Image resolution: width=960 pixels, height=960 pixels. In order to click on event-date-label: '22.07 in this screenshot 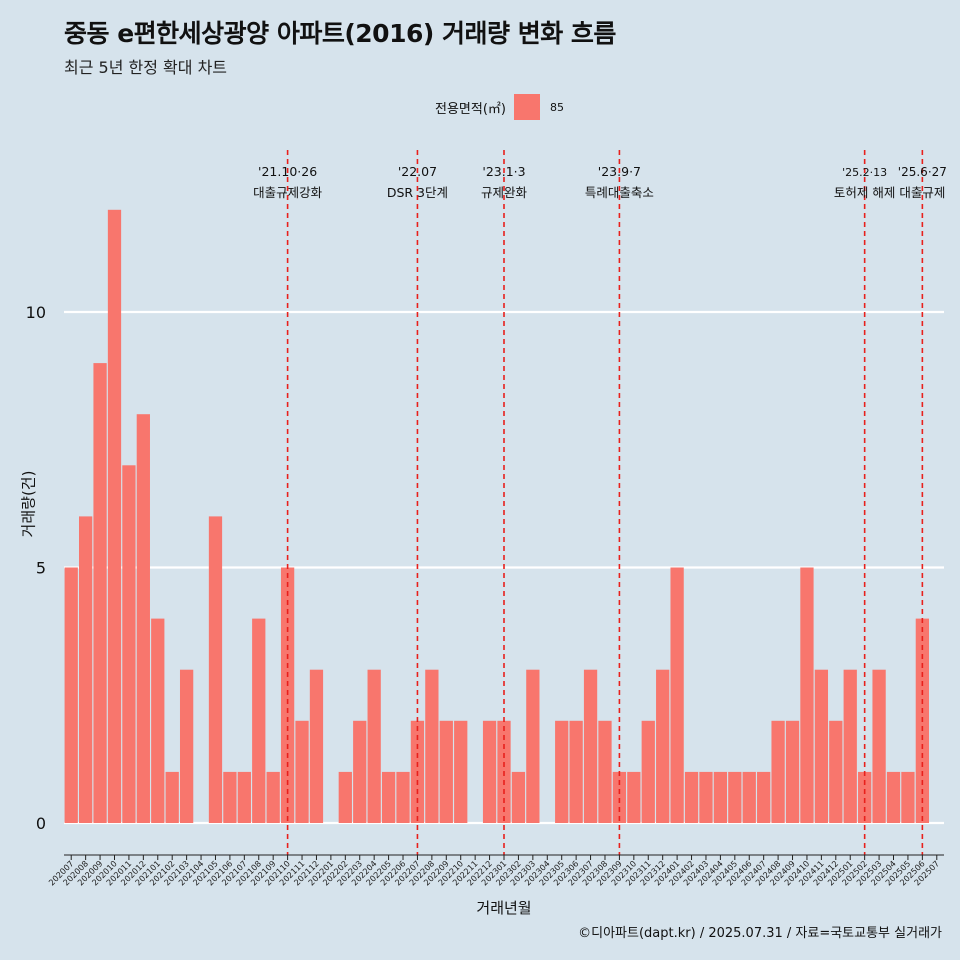, I will do `click(417, 171)`.